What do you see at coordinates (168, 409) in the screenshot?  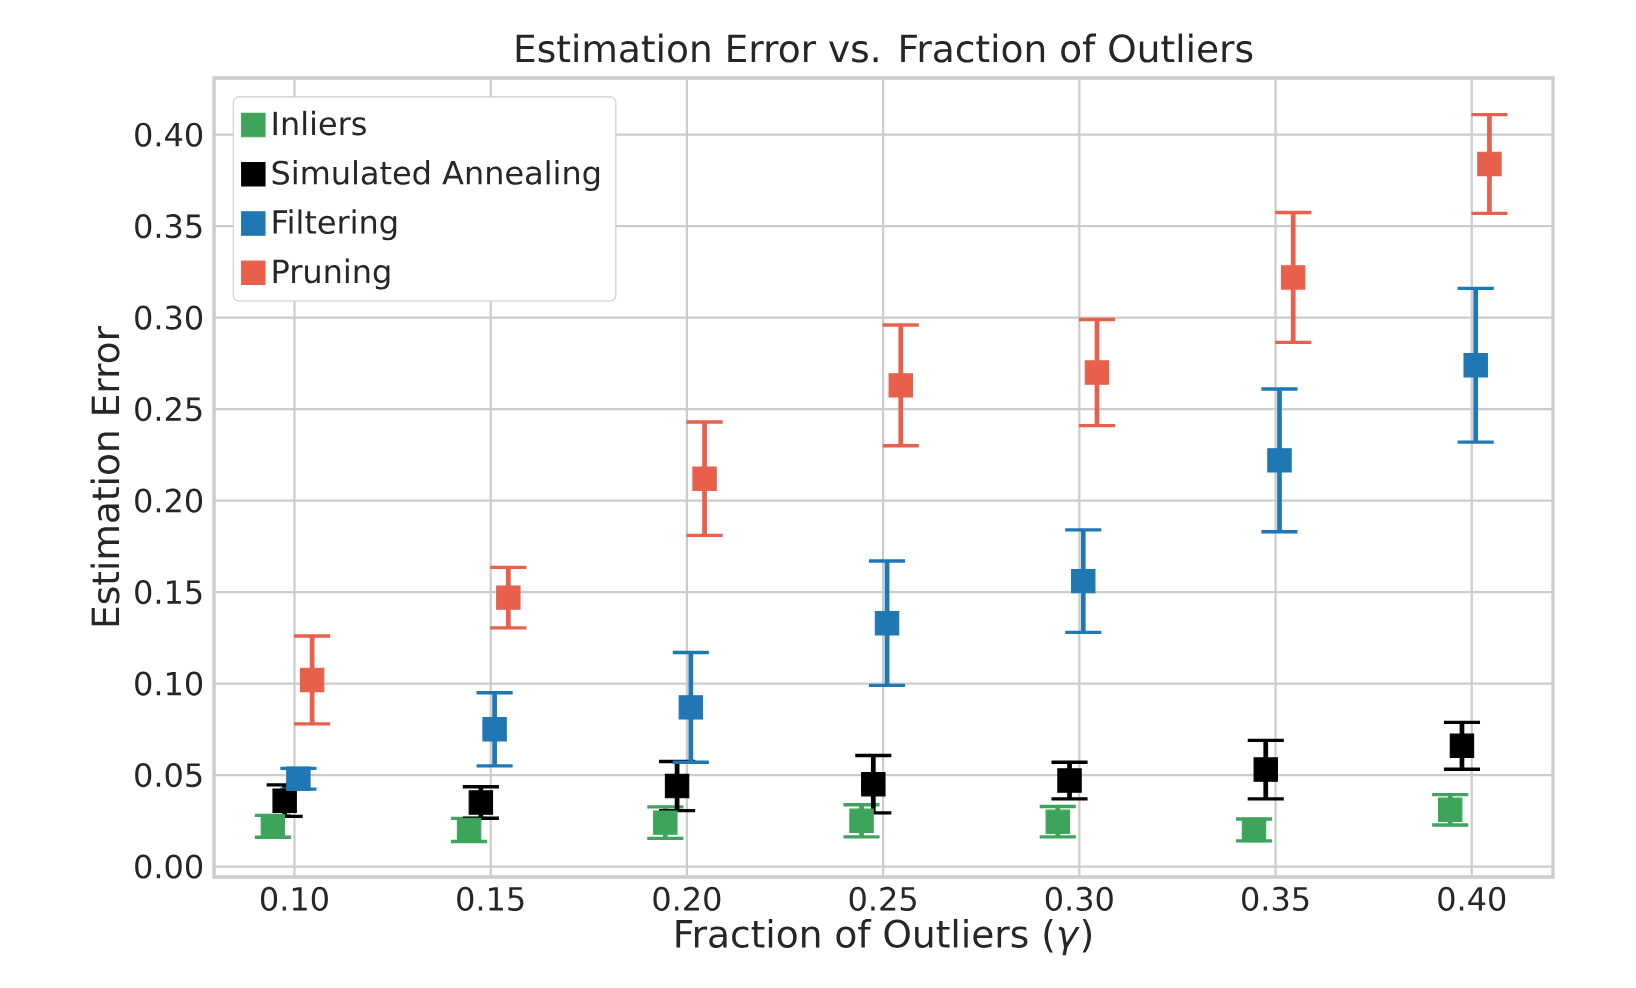 I see `y-tick-label: 0.25` at bounding box center [168, 409].